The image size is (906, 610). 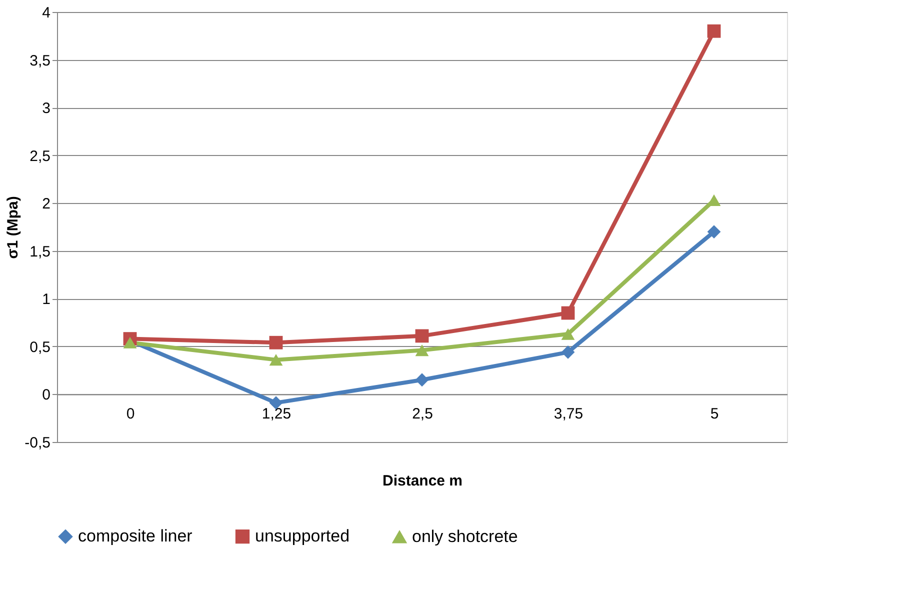 What do you see at coordinates (46, 109) in the screenshot?
I see `y-tick-label: 3` at bounding box center [46, 109].